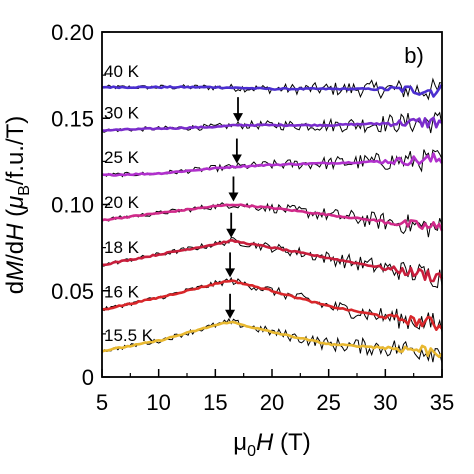 The height and width of the screenshot is (474, 474). What do you see at coordinates (414, 55) in the screenshot?
I see `panel-label: b)` at bounding box center [414, 55].